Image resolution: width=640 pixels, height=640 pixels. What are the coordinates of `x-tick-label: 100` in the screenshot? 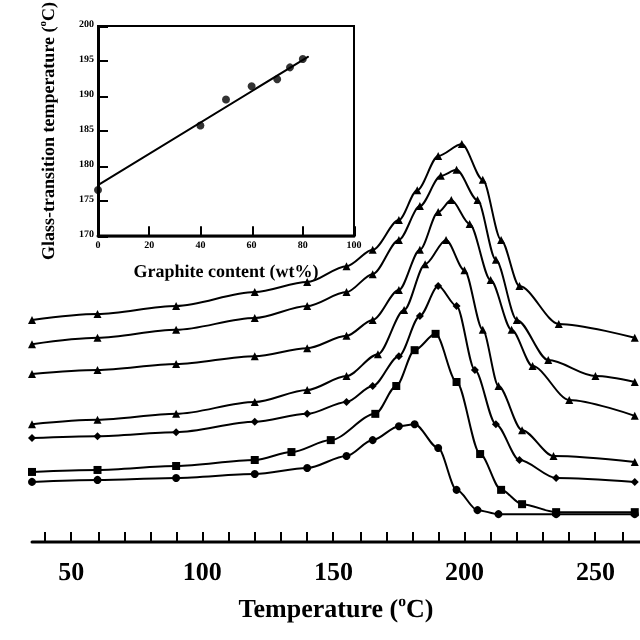 It's located at (202, 570).